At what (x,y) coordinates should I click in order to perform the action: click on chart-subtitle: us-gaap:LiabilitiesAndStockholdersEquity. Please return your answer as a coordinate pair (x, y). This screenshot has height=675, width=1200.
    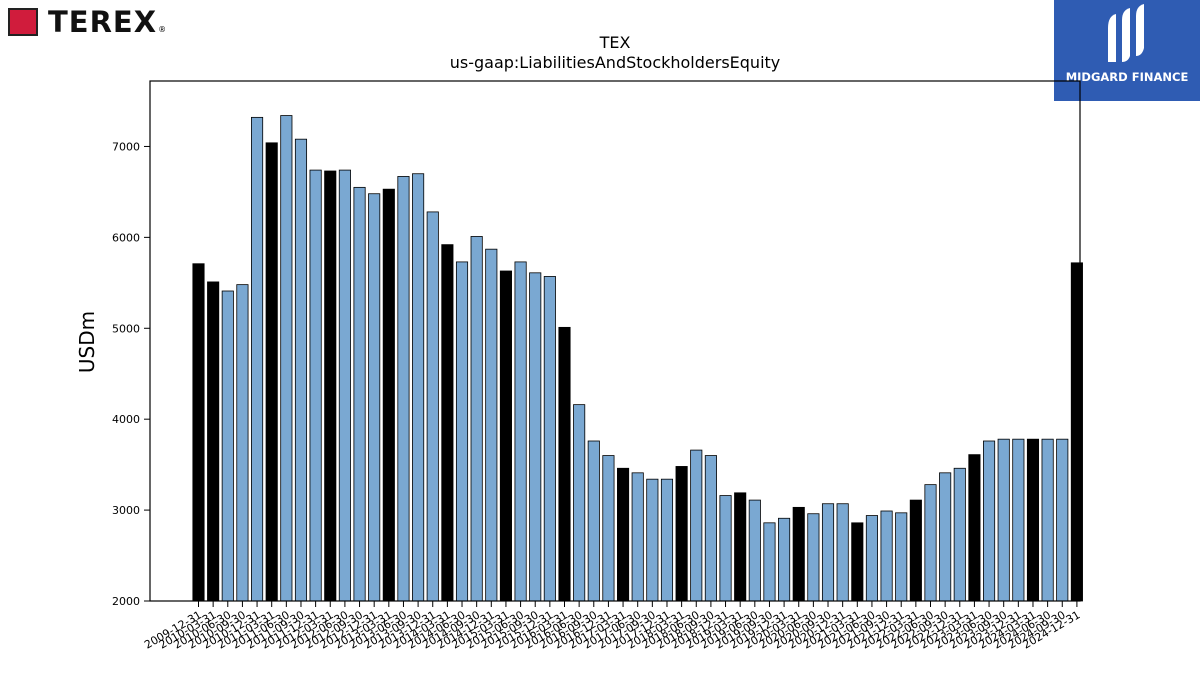
    Looking at the image, I should click on (615, 62).